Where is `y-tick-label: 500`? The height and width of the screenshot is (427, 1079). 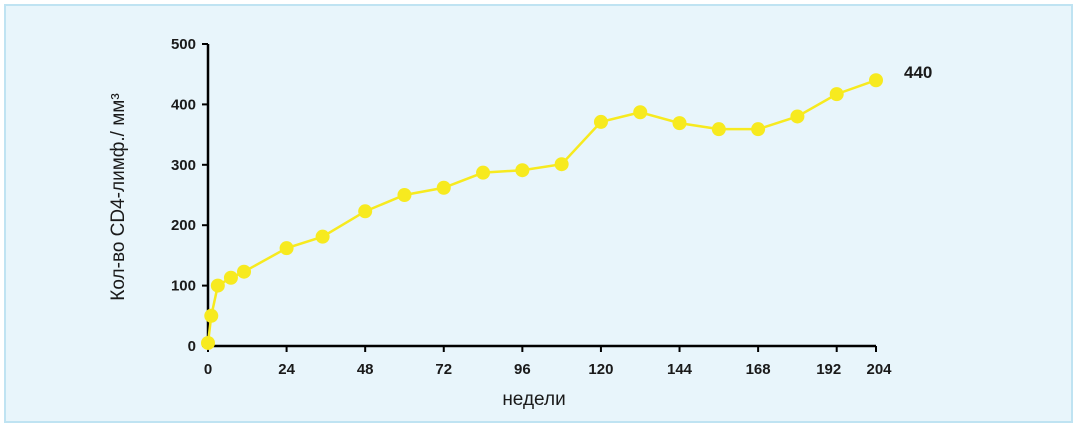
y-tick-label: 500 is located at coordinates (183, 44).